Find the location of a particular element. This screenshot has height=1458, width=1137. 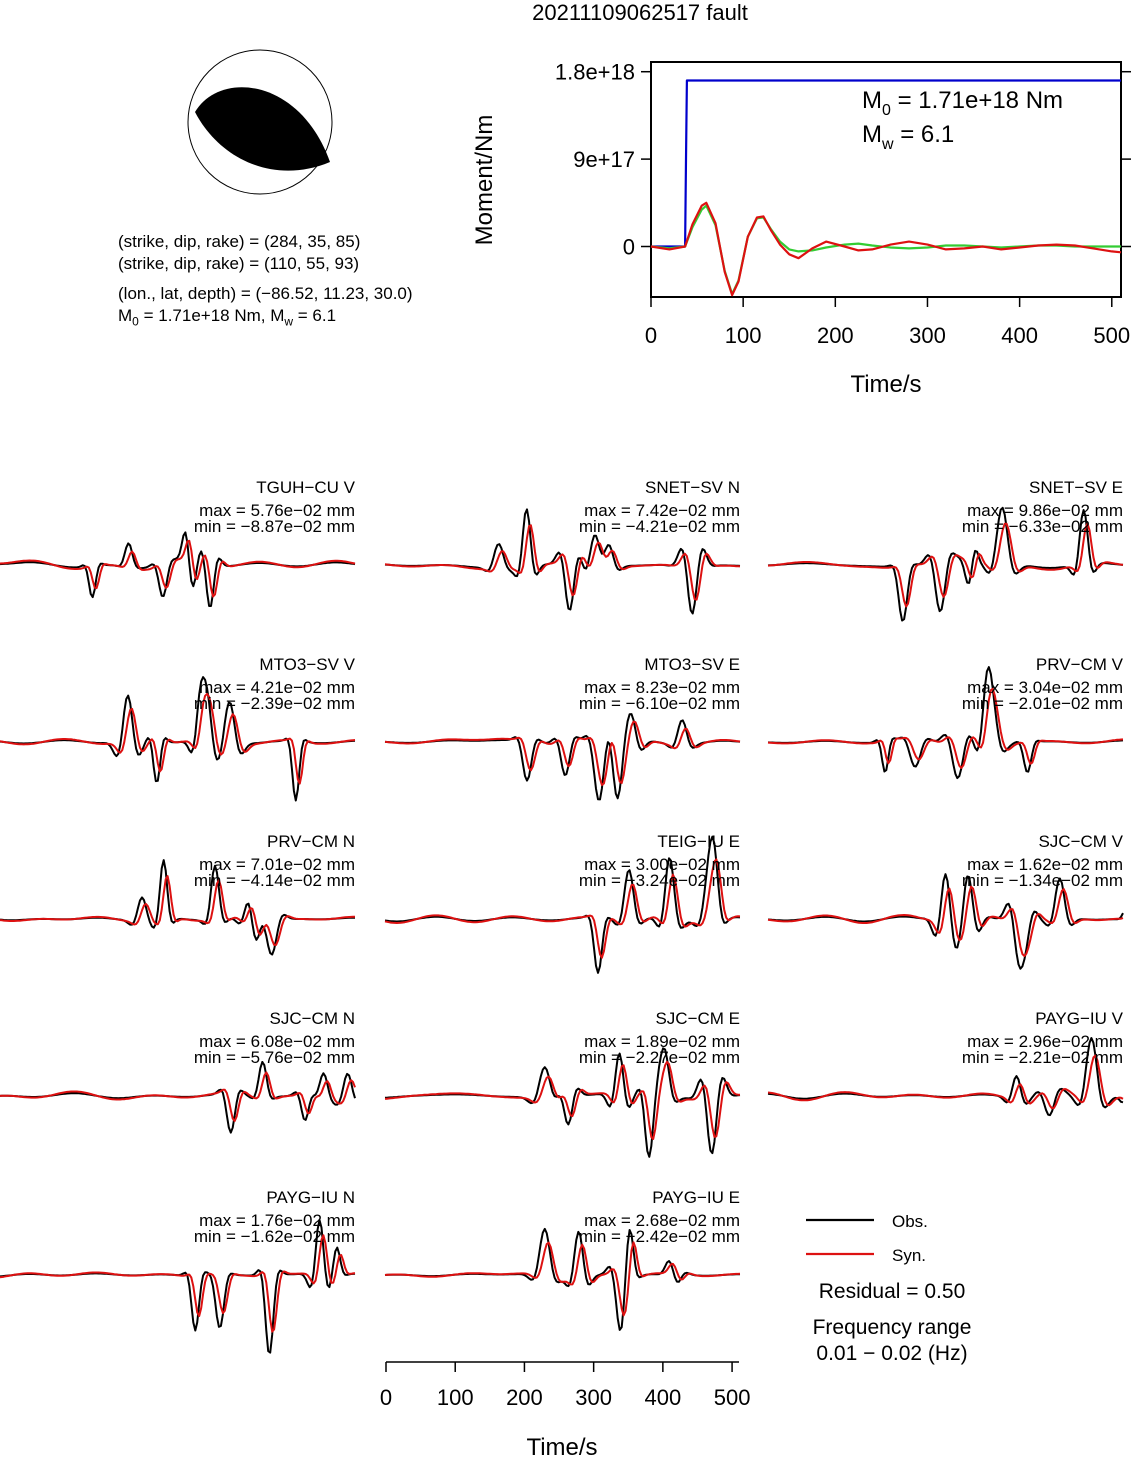

stf-y-tick-label: 1.8e+18 is located at coordinates (595, 72).